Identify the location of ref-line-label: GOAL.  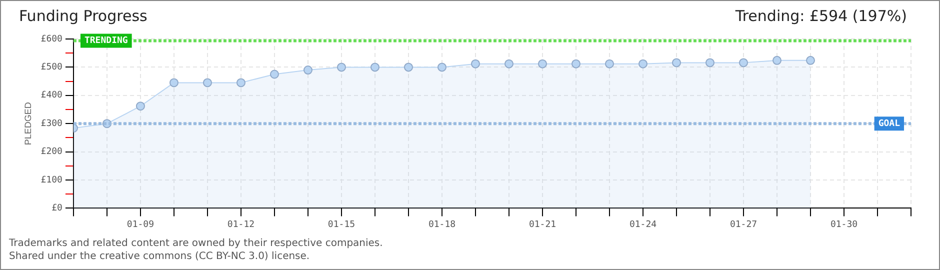
(889, 123).